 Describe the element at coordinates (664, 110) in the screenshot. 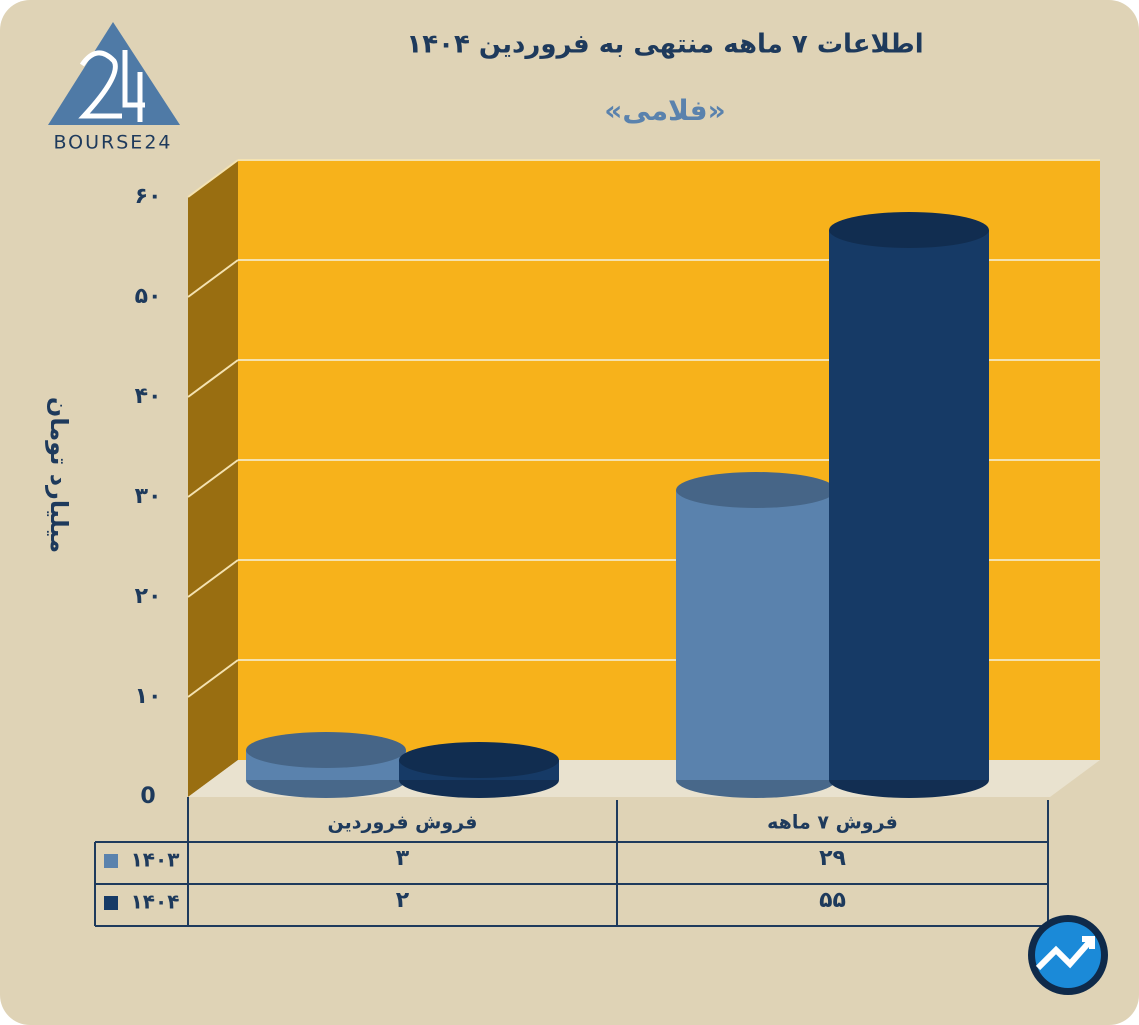

I see `chart-subtitle: «فلامی»` at that location.